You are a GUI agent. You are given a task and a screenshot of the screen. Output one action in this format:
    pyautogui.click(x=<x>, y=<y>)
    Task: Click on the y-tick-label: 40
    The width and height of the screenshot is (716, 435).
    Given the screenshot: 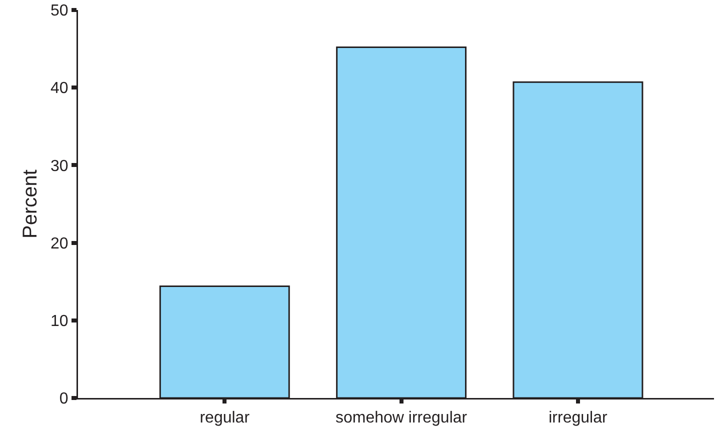 What is the action you would take?
    pyautogui.click(x=59, y=89)
    